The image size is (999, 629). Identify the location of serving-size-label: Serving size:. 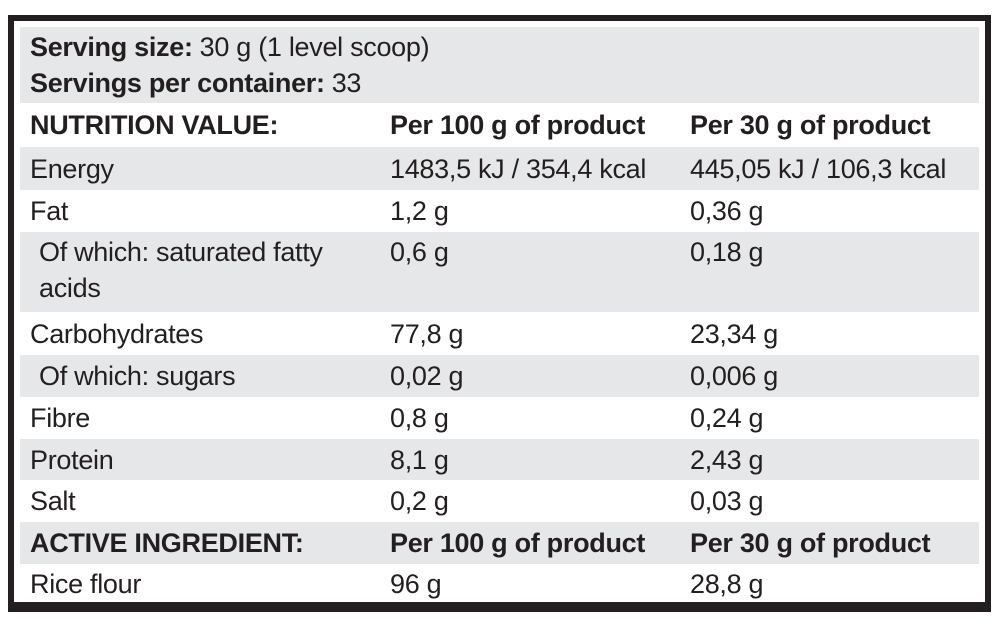
(111, 47).